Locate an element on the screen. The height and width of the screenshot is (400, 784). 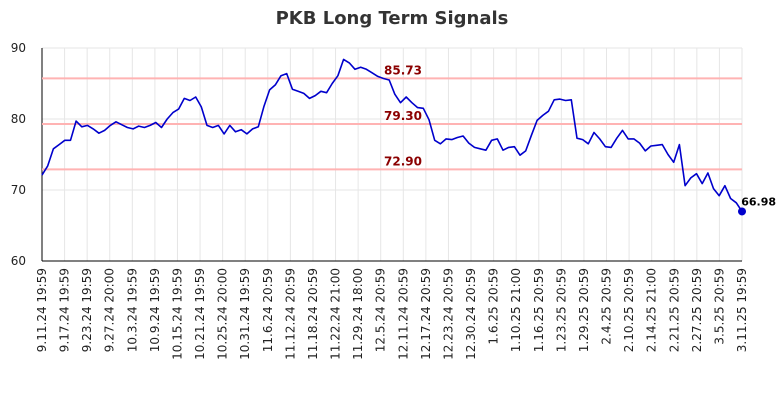
x-tick-label: 11.6.24 20:59 is located at coordinates (268, 310).